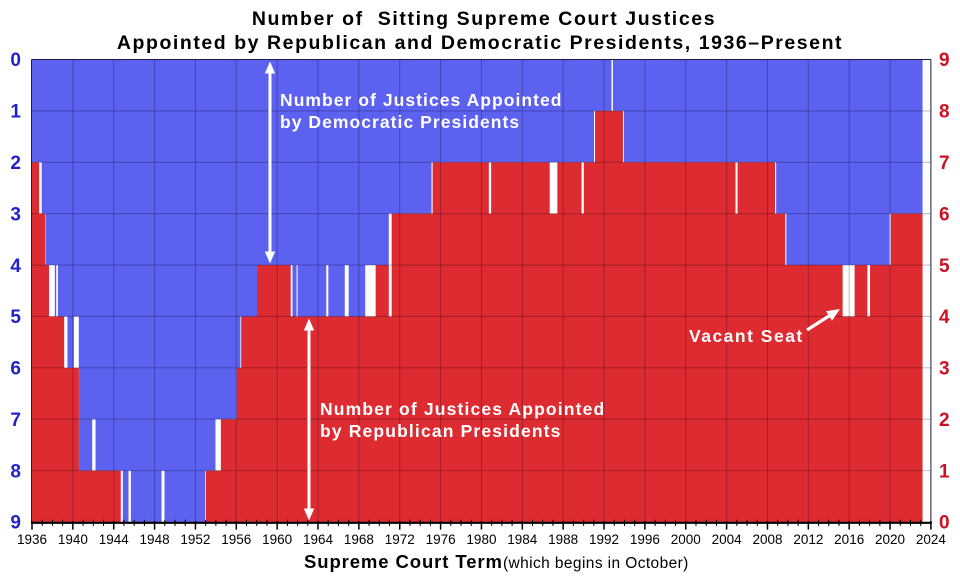 Image resolution: width=960 pixels, height=584 pixels. Describe the element at coordinates (277, 539) in the screenshot. I see `svg-text: 1960` at that location.